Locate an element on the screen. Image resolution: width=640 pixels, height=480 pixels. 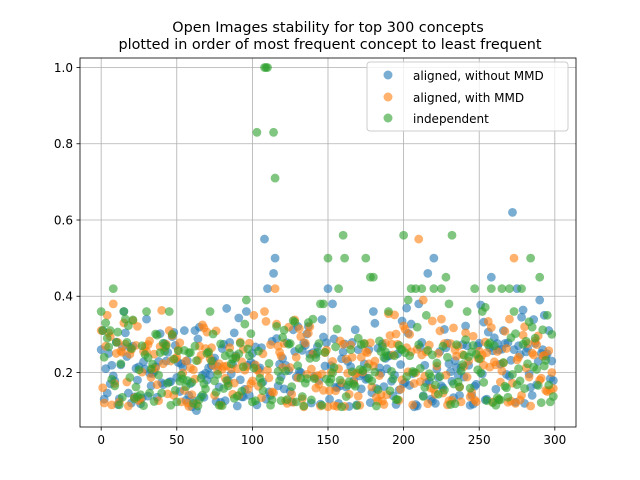
y-tick-label: 1.0 is located at coordinates (63, 68).